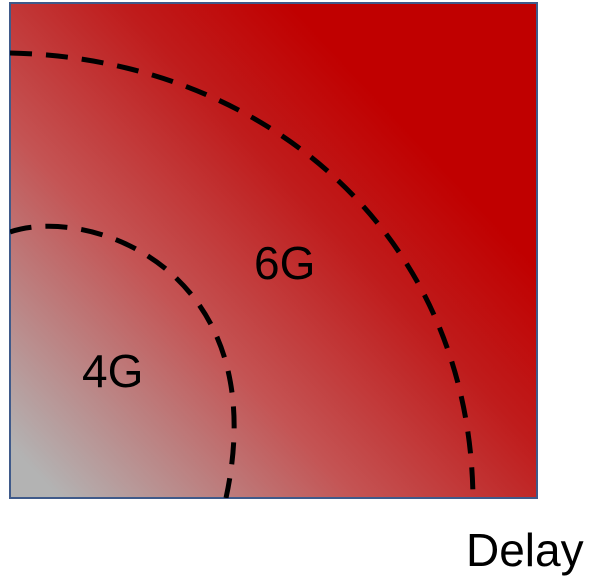 This screenshot has width=615, height=580. What do you see at coordinates (112, 371) in the screenshot?
I see `region-label-4g: 4G` at bounding box center [112, 371].